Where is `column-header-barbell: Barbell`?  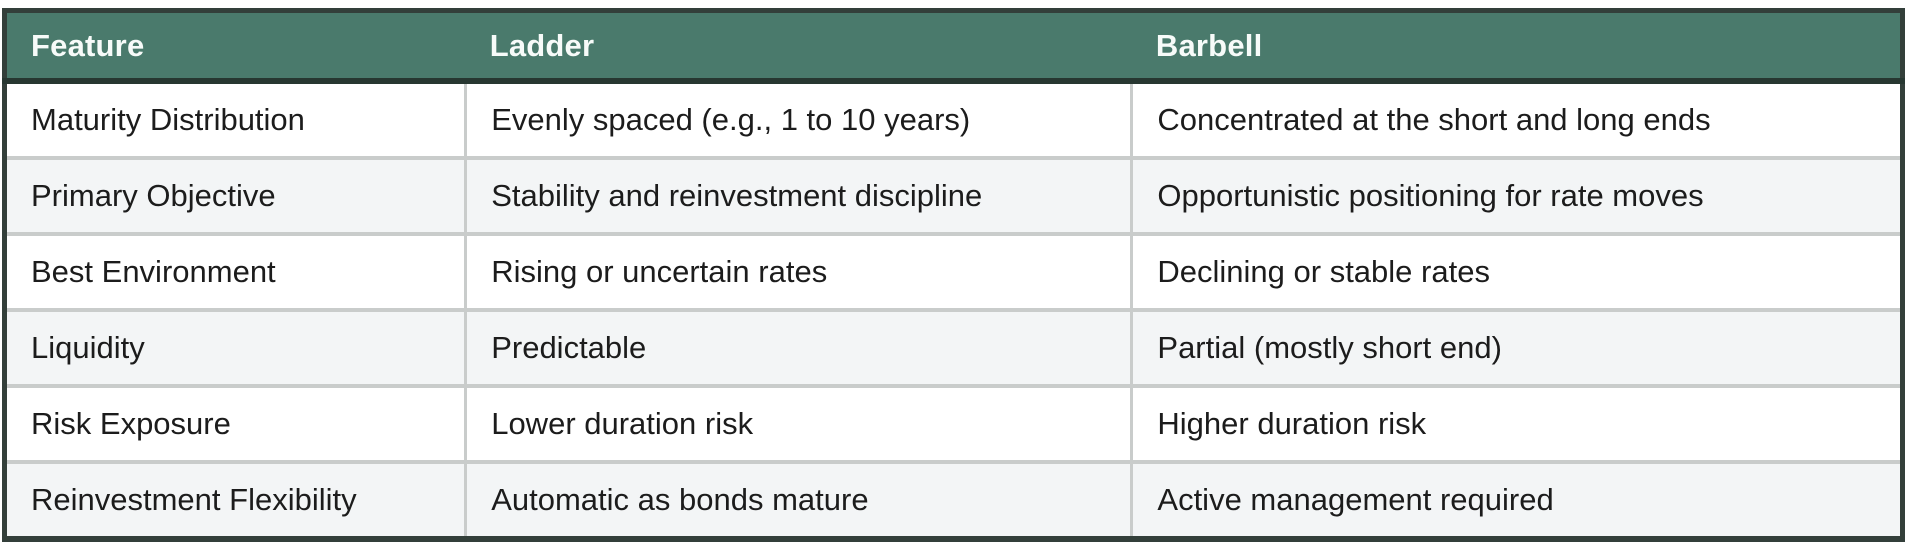 column-header-barbell: Barbell is located at coordinates (1517, 47).